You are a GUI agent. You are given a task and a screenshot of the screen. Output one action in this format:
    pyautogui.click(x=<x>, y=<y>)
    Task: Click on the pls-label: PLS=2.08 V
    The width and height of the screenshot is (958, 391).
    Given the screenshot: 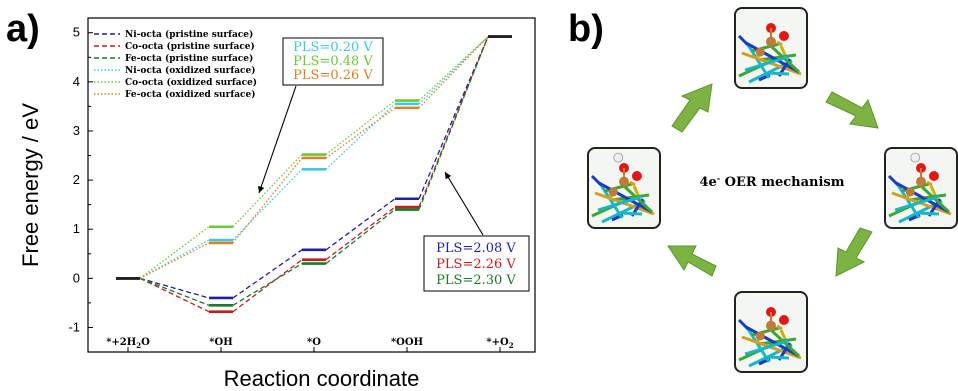 What is the action you would take?
    pyautogui.click(x=476, y=248)
    